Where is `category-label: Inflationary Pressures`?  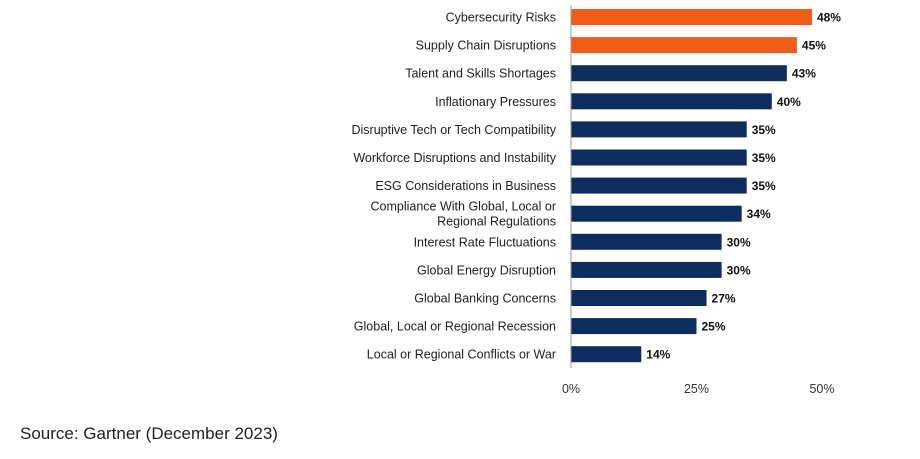 category-label: Inflationary Pressures is located at coordinates (495, 102).